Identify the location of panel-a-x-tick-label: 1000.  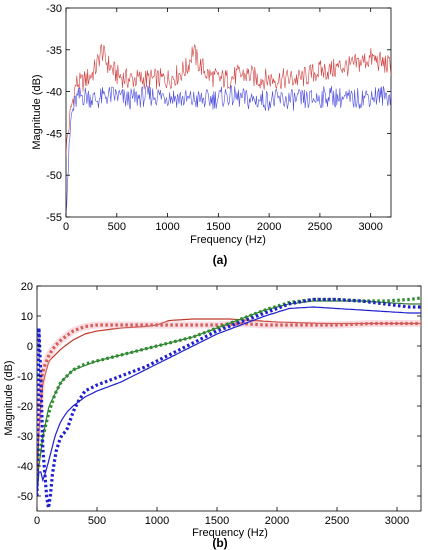
(167, 227).